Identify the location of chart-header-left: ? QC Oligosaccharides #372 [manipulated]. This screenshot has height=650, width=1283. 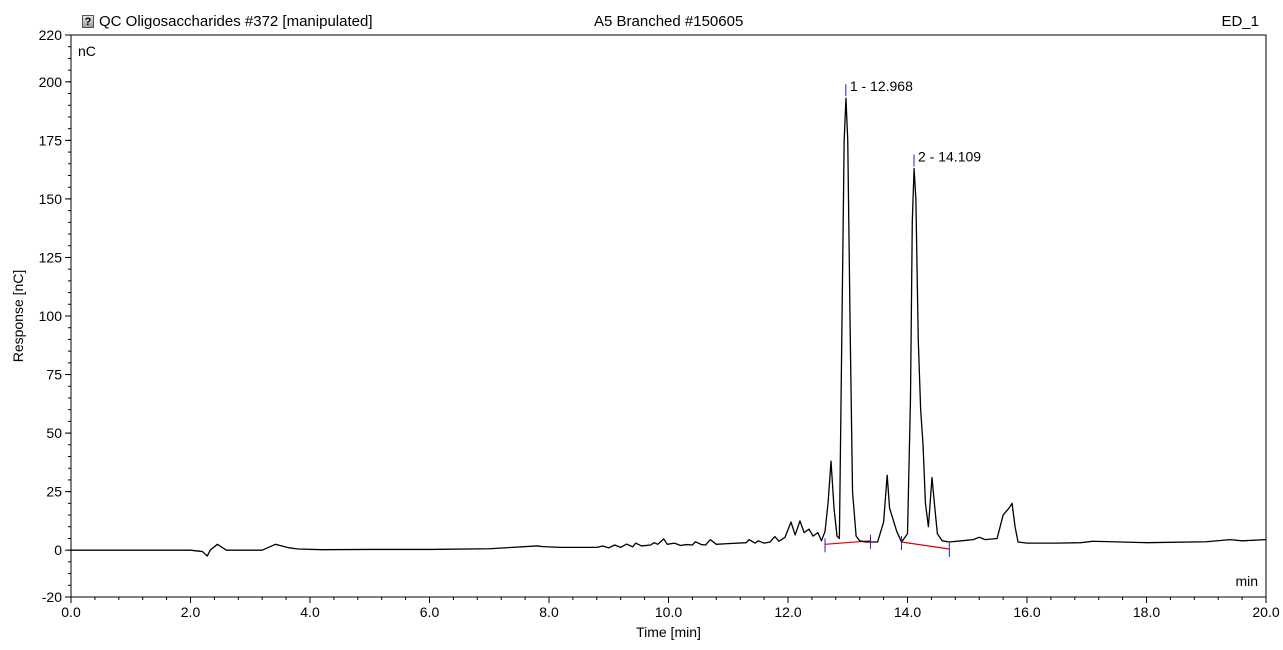
(227, 21).